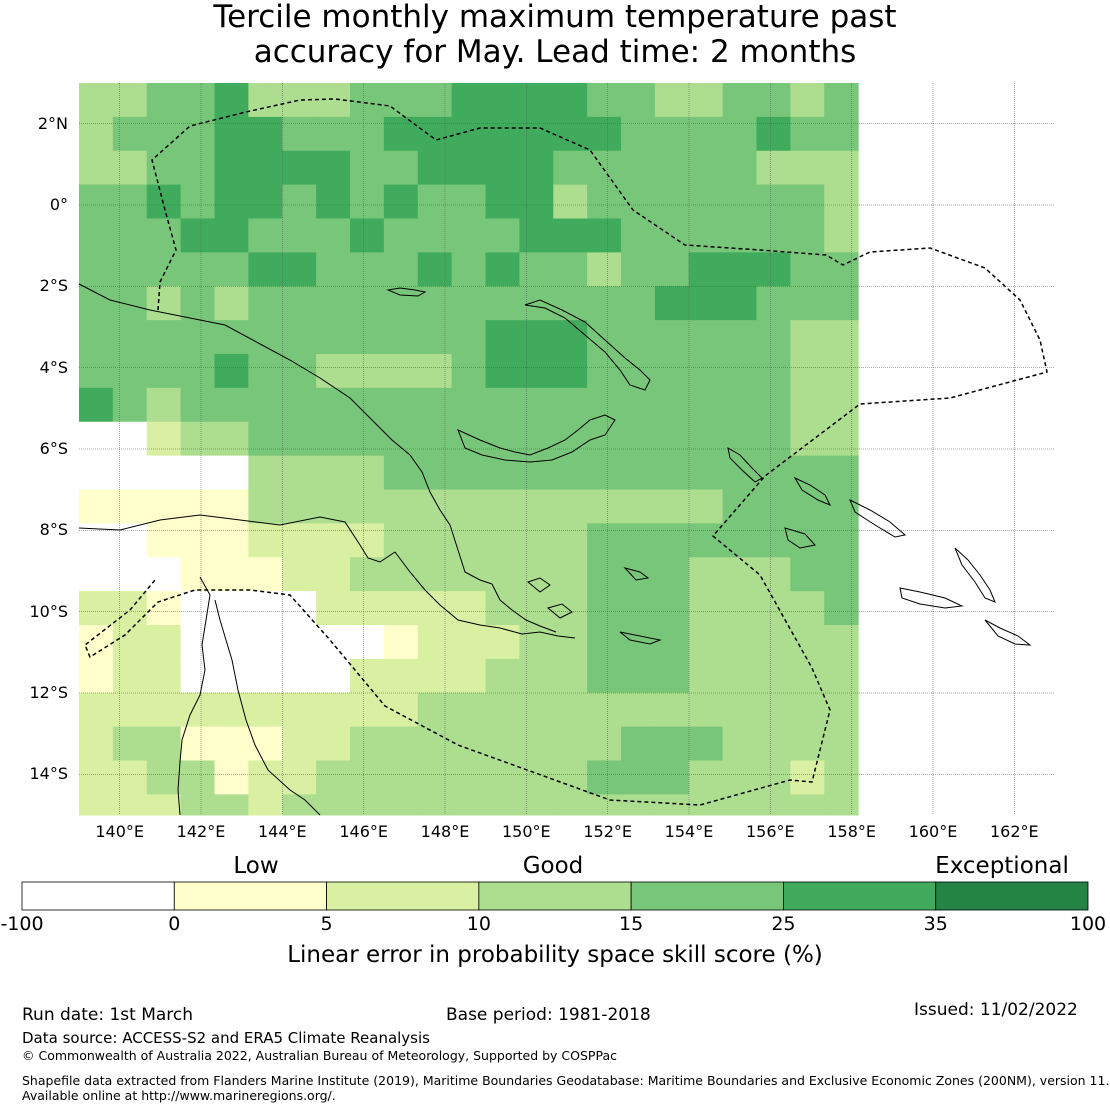  Describe the element at coordinates (1008, 632) in the screenshot. I see `makira` at that location.